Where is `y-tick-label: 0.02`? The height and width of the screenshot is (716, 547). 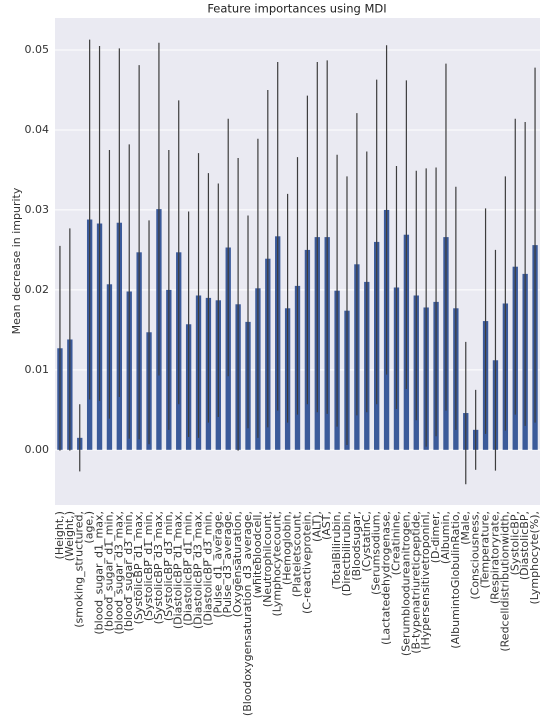 y-tick-label: 0.02 is located at coordinates (37, 289).